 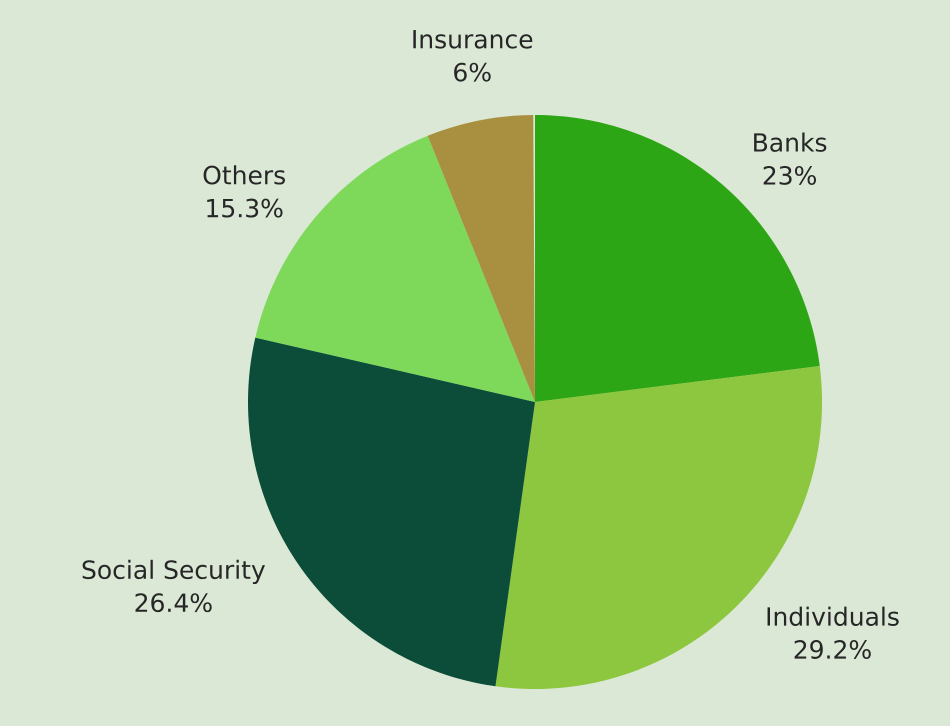 I want to click on data-label: 6%, so click(x=472, y=72).